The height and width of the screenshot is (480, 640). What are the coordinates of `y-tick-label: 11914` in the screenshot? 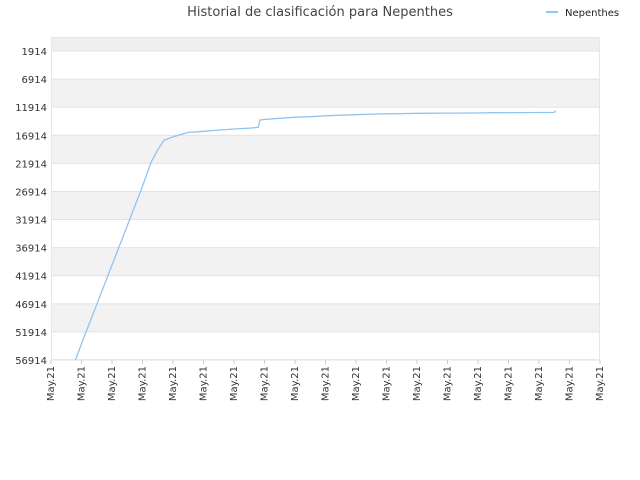 It's located at (31, 108).